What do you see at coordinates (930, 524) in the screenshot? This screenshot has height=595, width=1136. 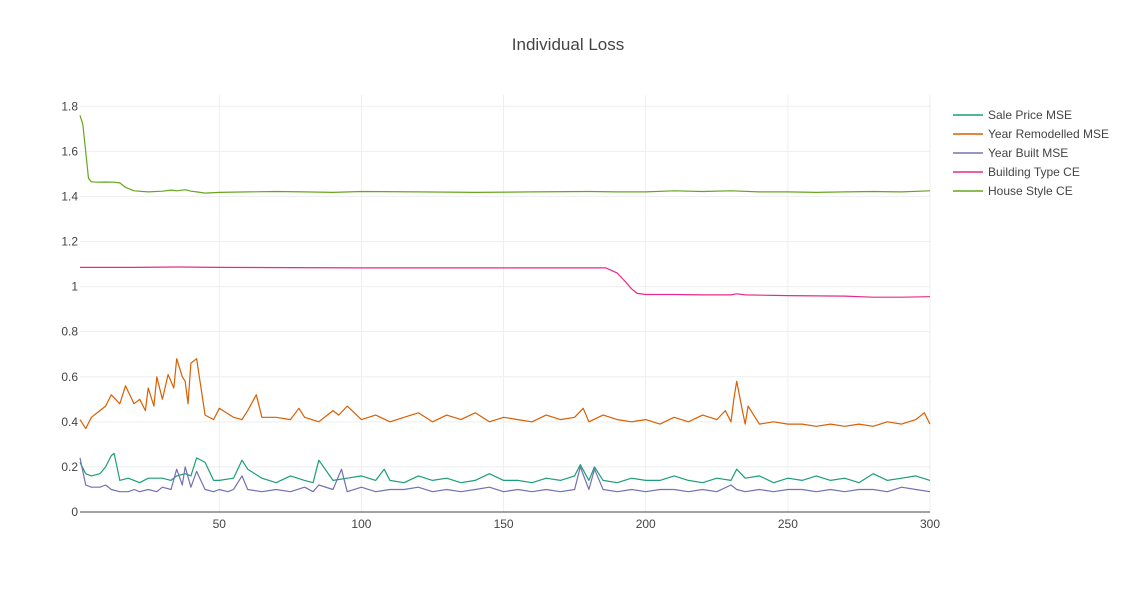 I see `x-tick-label: 300` at bounding box center [930, 524].